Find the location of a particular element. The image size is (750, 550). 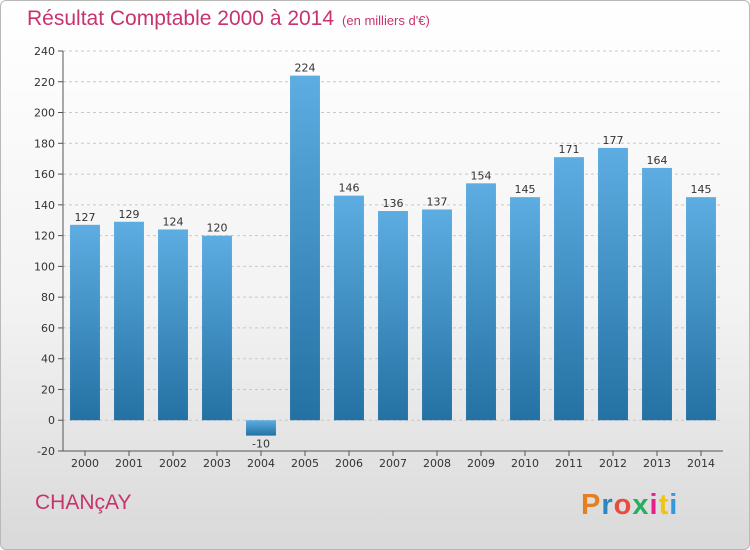

bar-2005 is located at coordinates (305, 248).